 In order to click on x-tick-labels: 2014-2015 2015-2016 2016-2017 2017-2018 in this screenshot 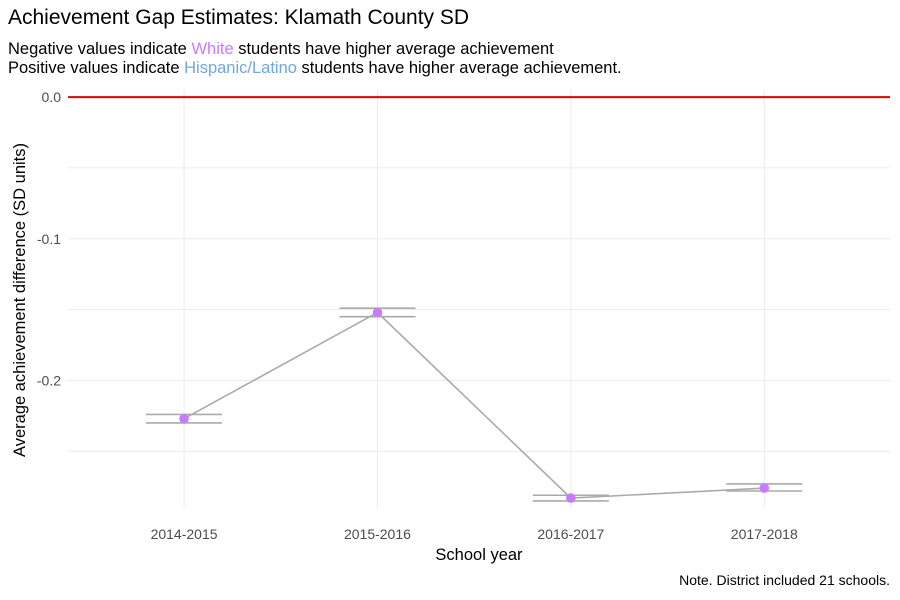, I will do `click(474, 534)`.